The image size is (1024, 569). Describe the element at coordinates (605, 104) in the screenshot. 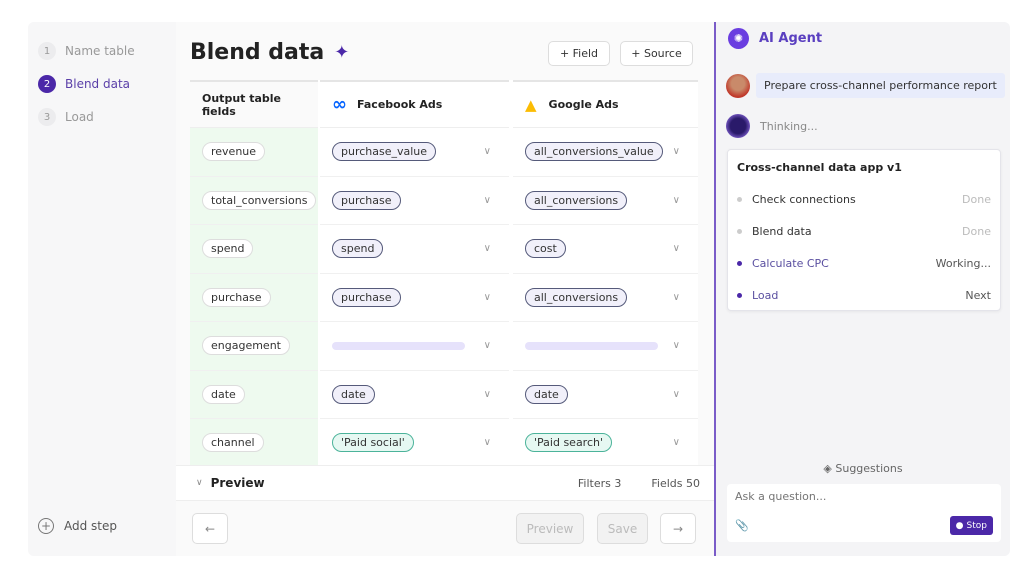

I see `column-header: ▲ Google Ads` at that location.